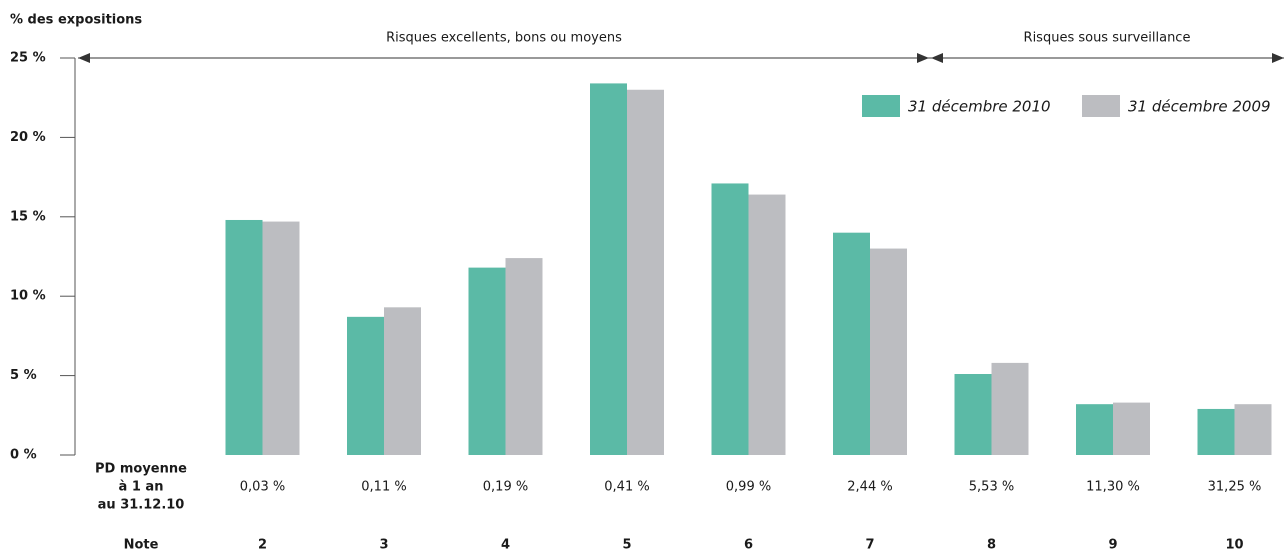 The height and width of the screenshot is (553, 1287). I want to click on x-tick-label: 4, so click(505, 545).